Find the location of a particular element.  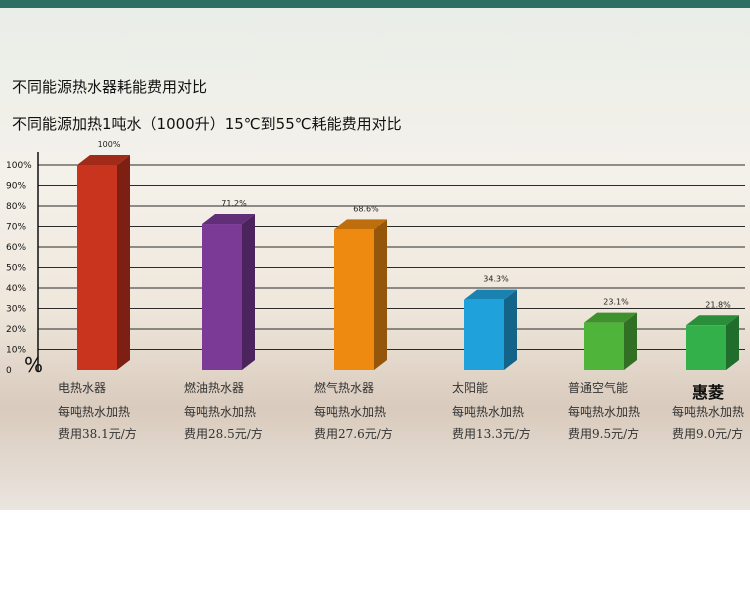

category-description: 费用38.1元/方 is located at coordinates (97, 433).